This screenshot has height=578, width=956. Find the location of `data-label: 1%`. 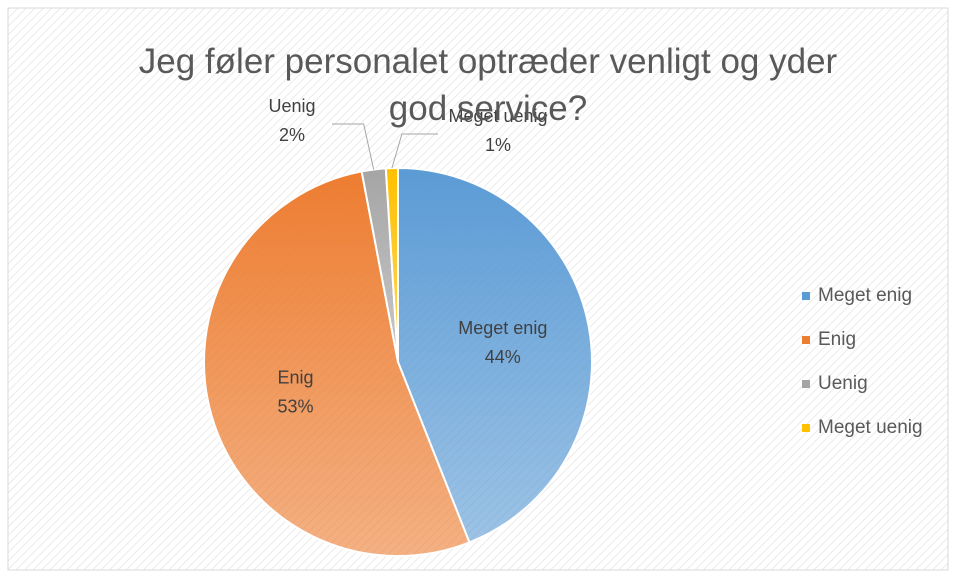

data-label: 1% is located at coordinates (498, 145).